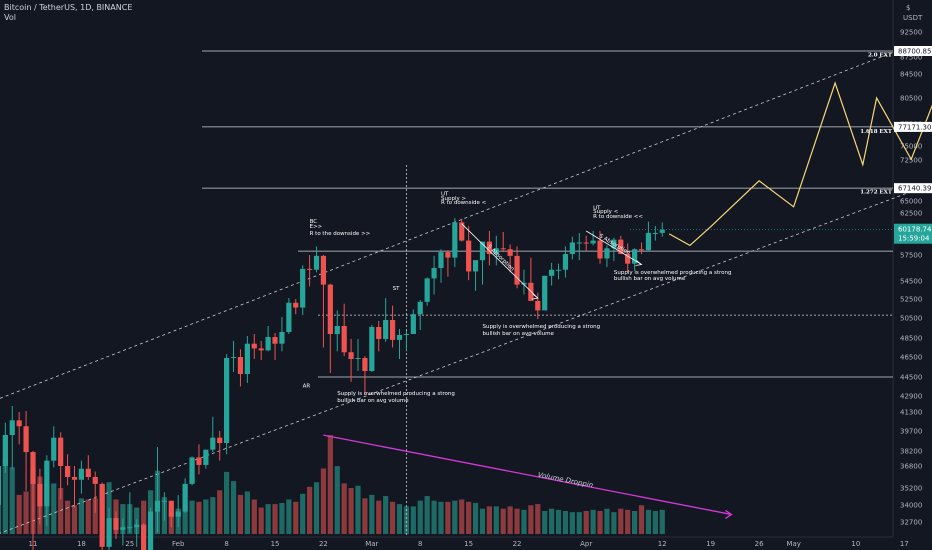 The height and width of the screenshot is (550, 932). Describe the element at coordinates (908, 8) in the screenshot. I see `dollar-icon: $` at that location.